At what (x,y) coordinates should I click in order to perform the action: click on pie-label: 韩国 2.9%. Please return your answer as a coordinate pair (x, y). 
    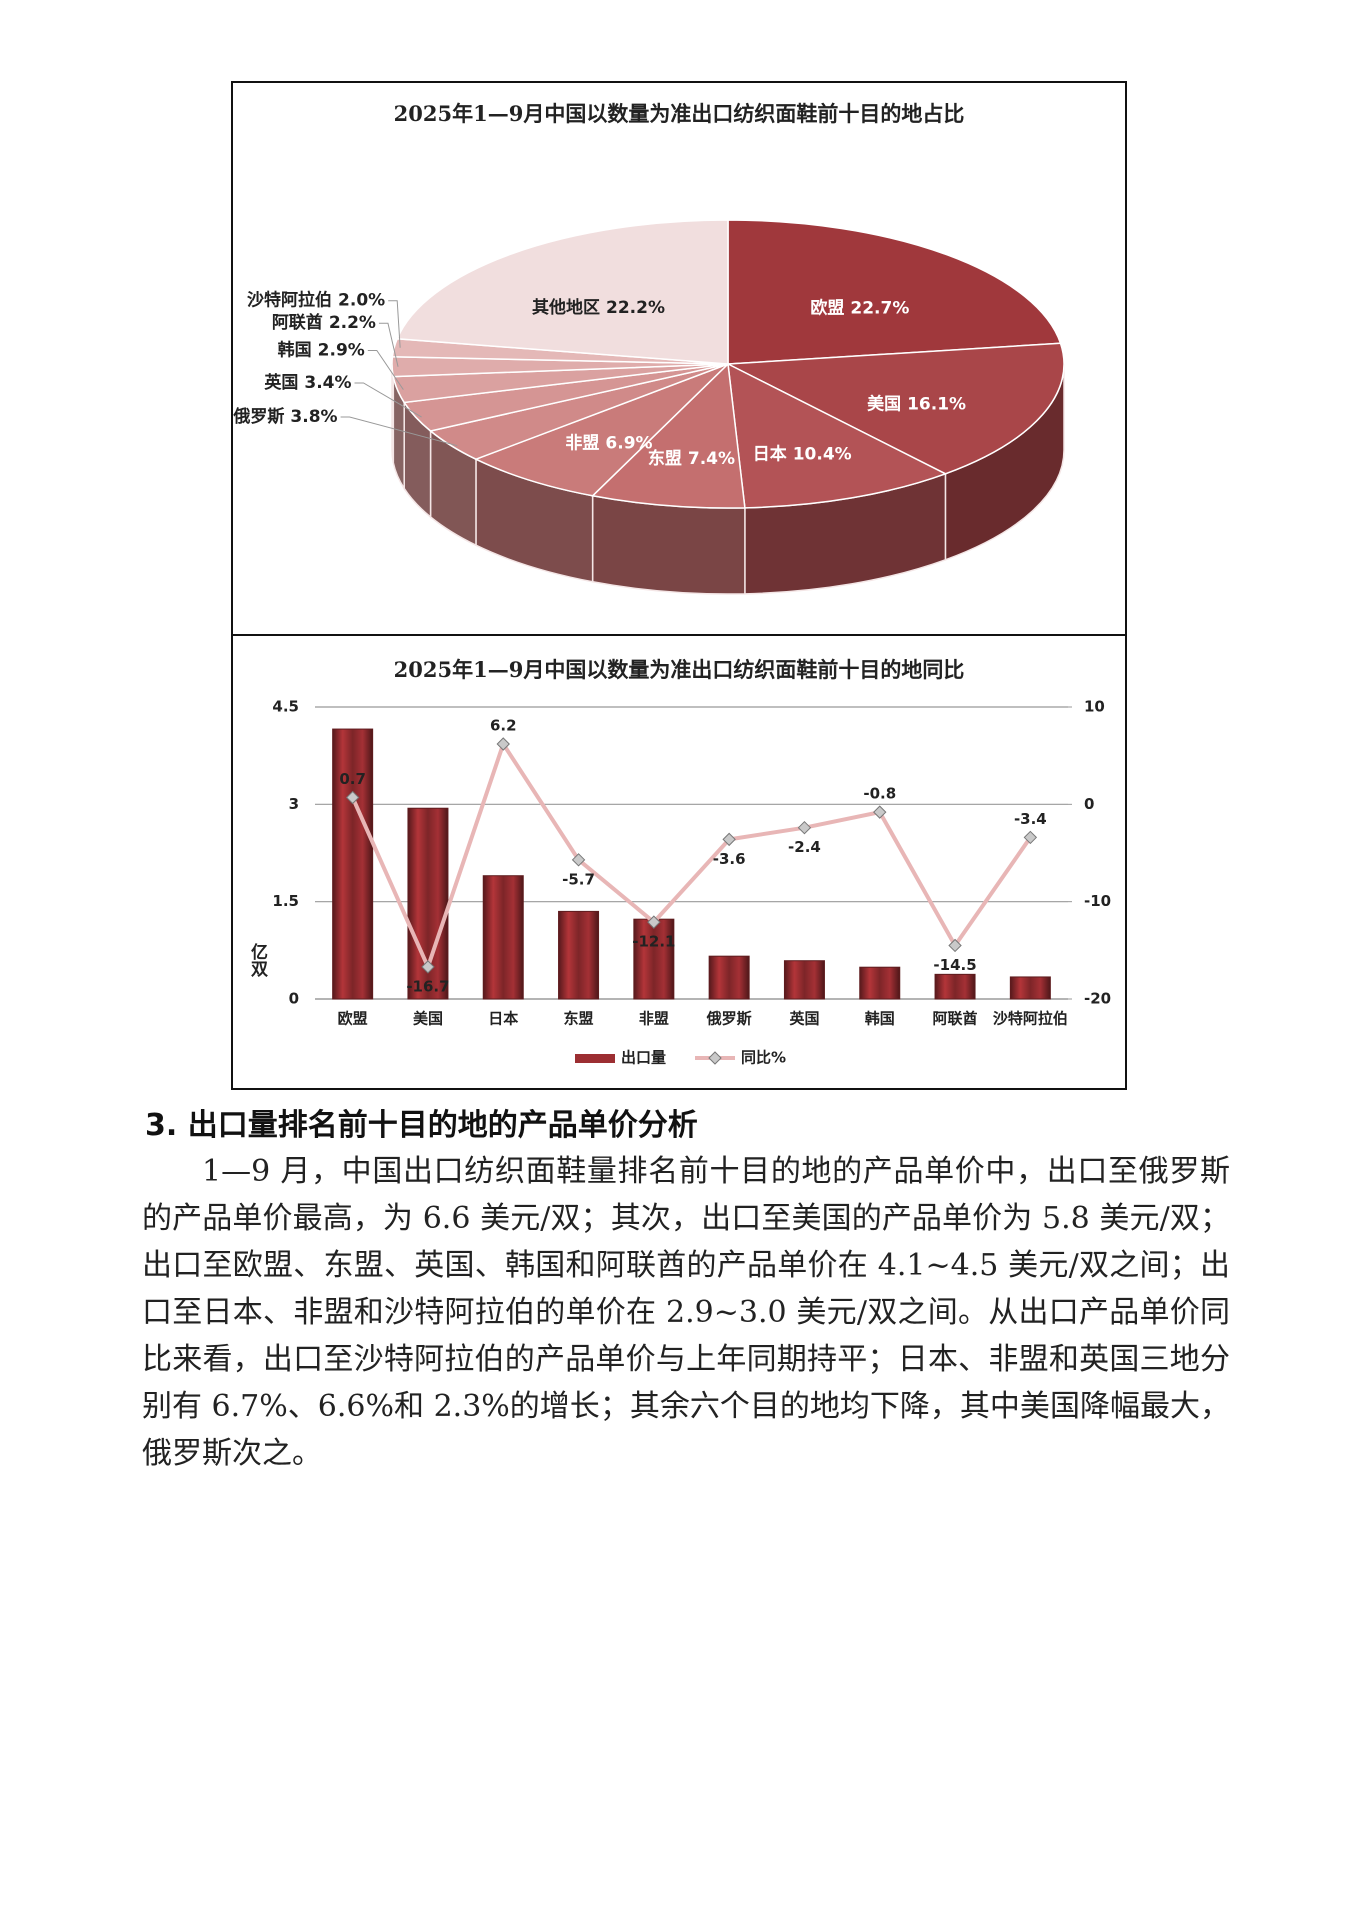
    Looking at the image, I should click on (321, 350).